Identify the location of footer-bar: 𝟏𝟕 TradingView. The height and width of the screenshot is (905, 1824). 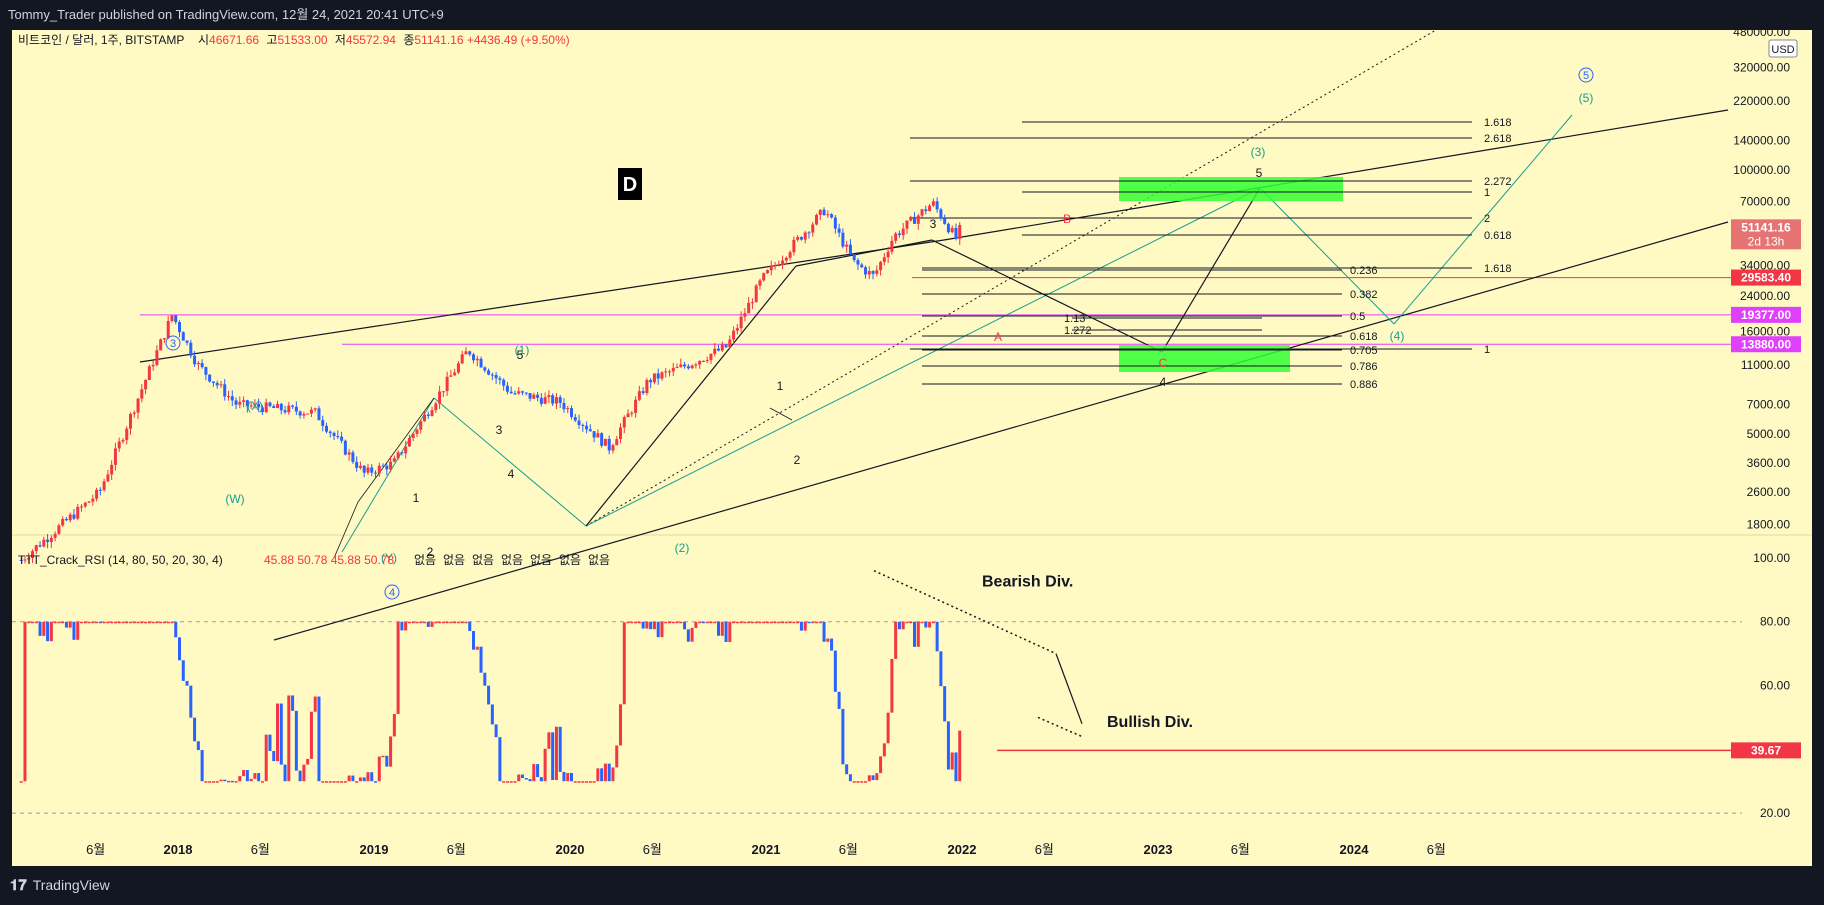
(912, 885).